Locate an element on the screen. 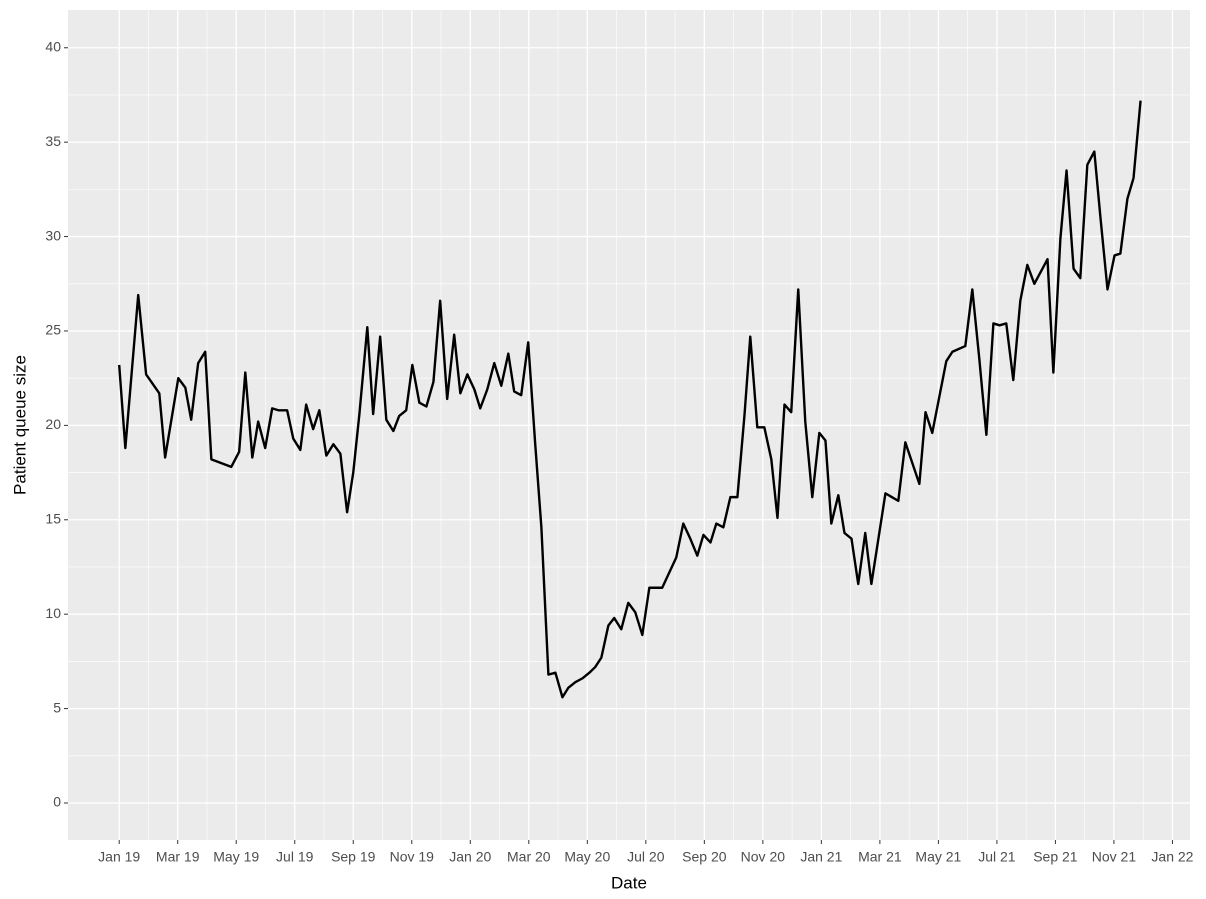 The width and height of the screenshot is (1206, 899). x-tick-label: Sep 20 is located at coordinates (704, 857).